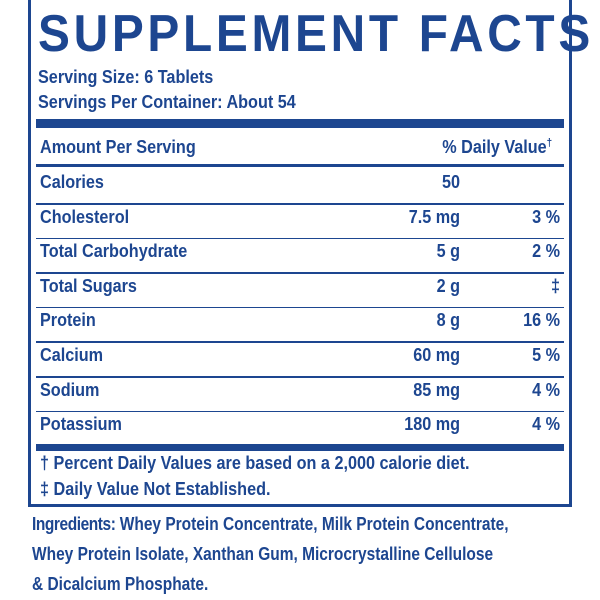 The height and width of the screenshot is (600, 600). Describe the element at coordinates (316, 34) in the screenshot. I see `title: SUPPLEMENT FACTS` at that location.